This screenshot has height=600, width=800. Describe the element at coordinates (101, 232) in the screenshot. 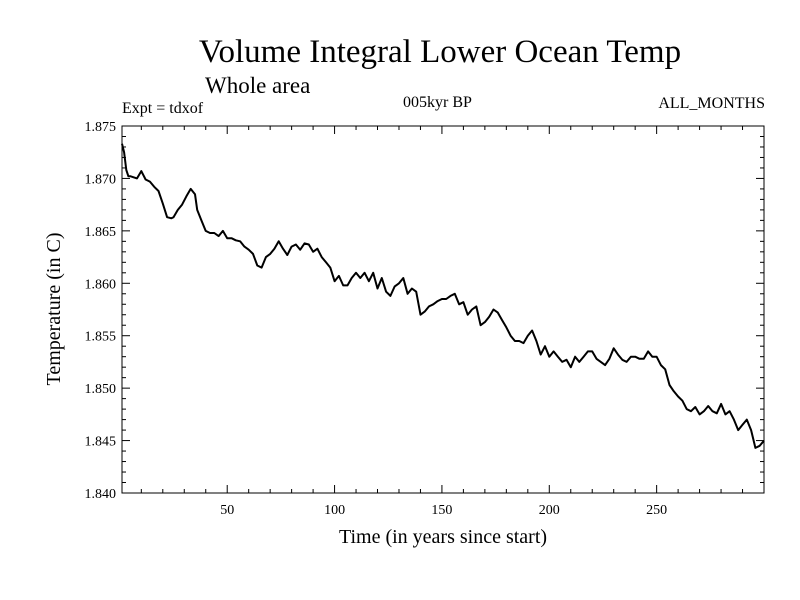

I see `y-tick-label: 1.865` at that location.